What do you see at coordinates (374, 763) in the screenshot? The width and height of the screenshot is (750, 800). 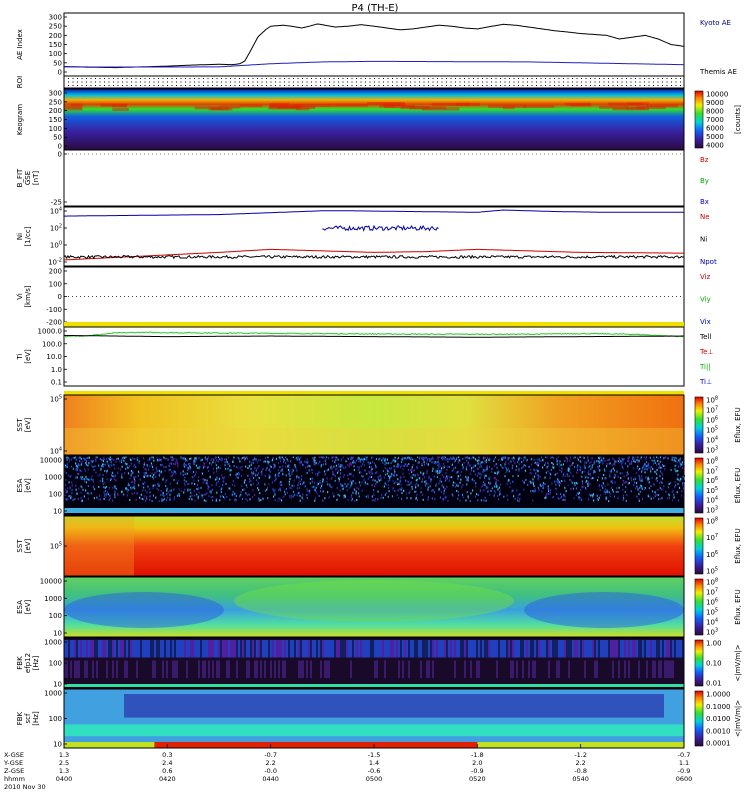 I see `x-tick-label-y-gse: 1.4` at bounding box center [374, 763].